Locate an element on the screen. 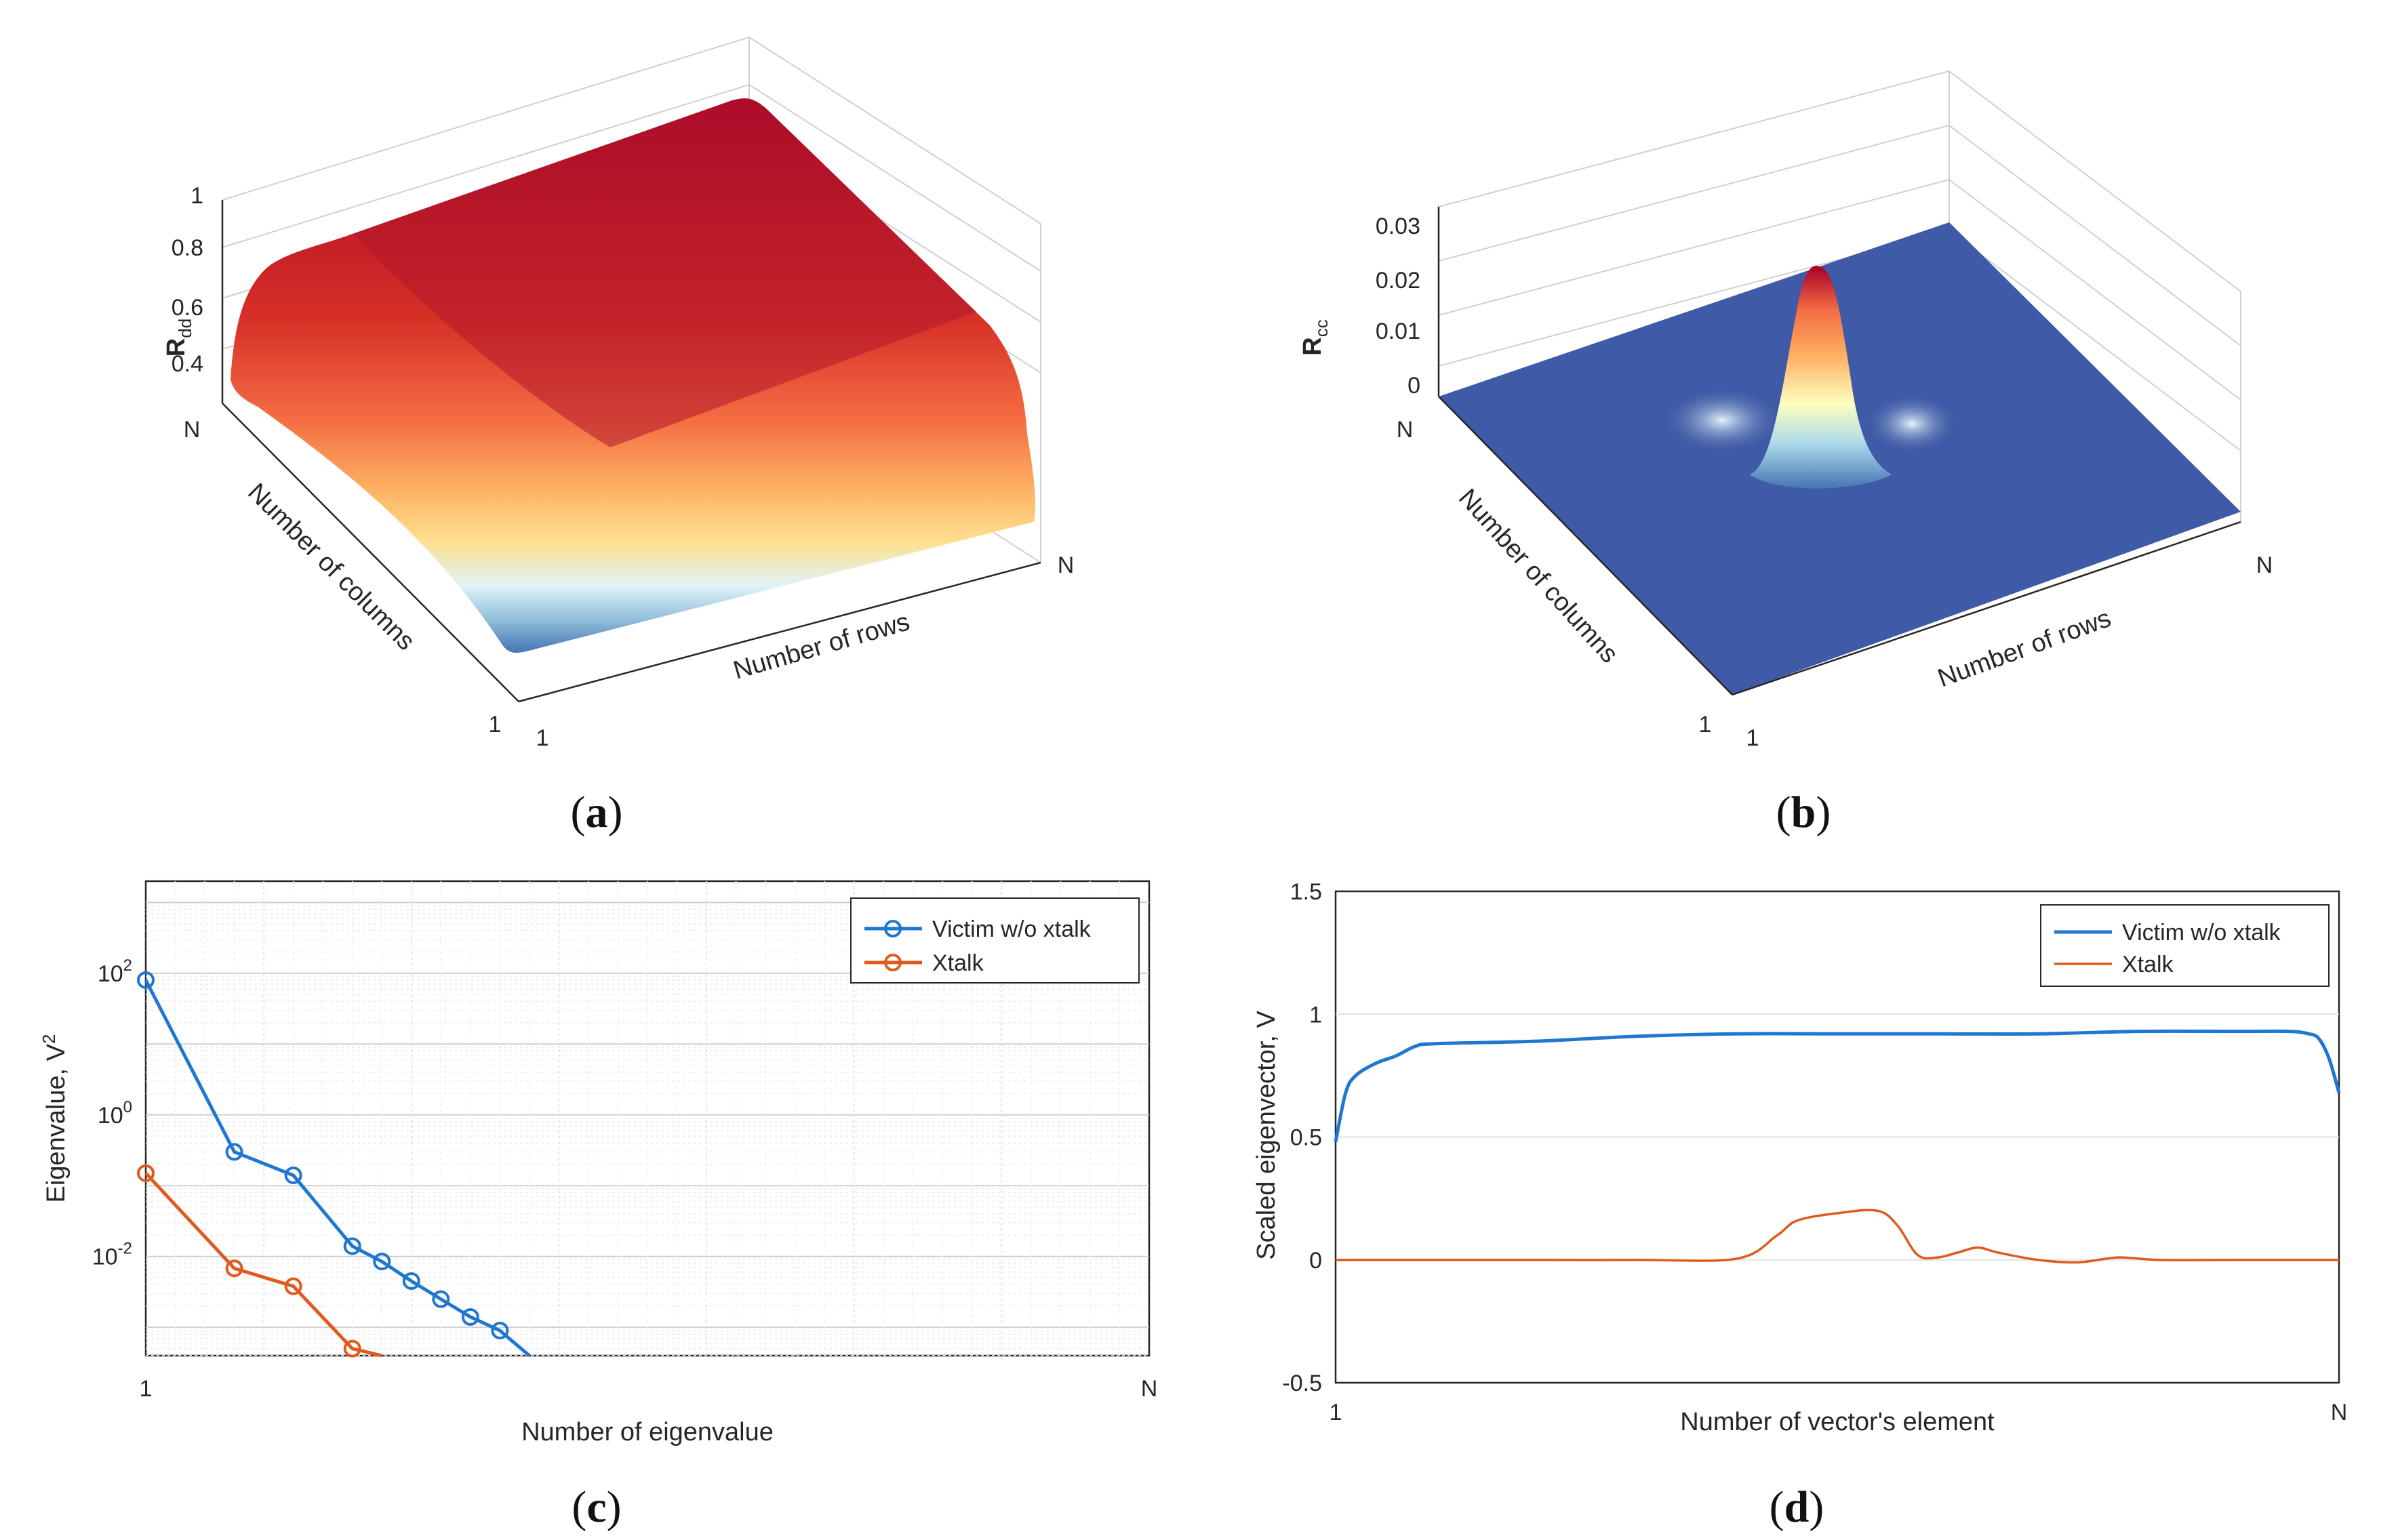  panel-c-caption: (c) is located at coordinates (596, 1507).